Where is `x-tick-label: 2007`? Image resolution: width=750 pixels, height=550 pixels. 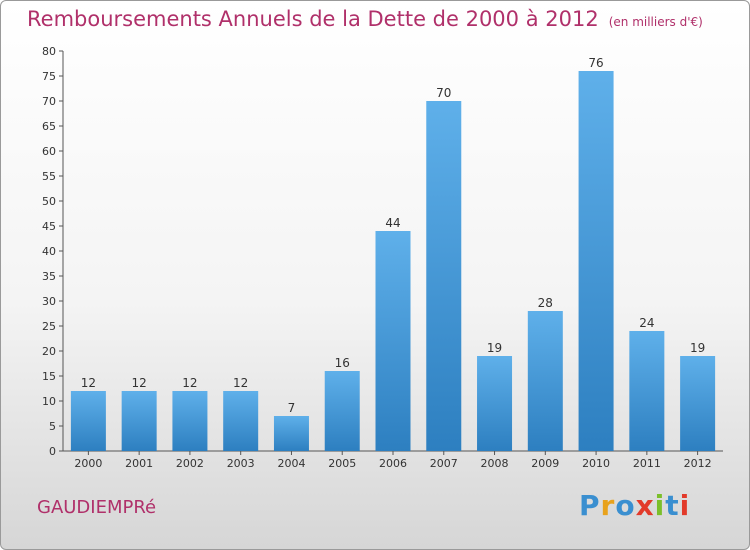
x-tick-label: 2007 is located at coordinates (444, 463).